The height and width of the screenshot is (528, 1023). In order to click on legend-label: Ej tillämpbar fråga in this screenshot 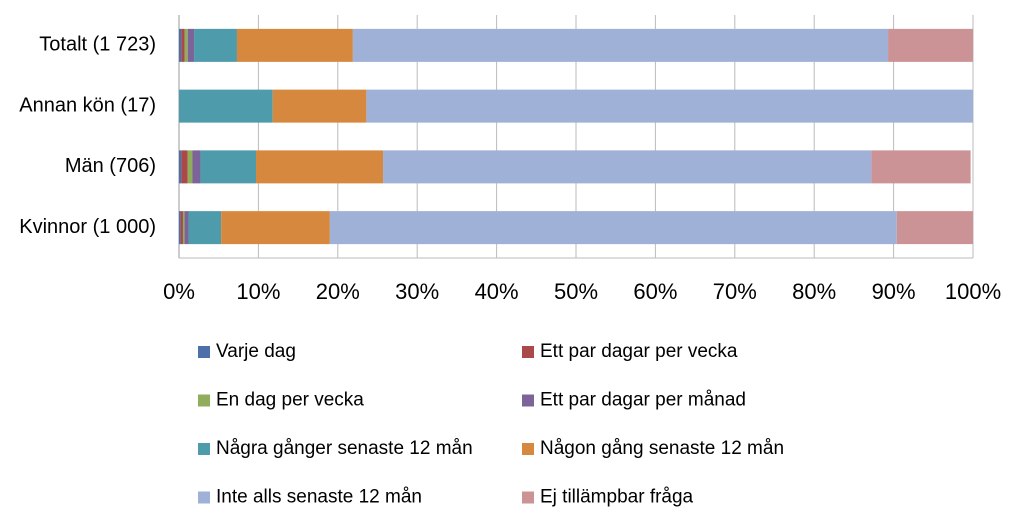, I will do `click(617, 497)`.